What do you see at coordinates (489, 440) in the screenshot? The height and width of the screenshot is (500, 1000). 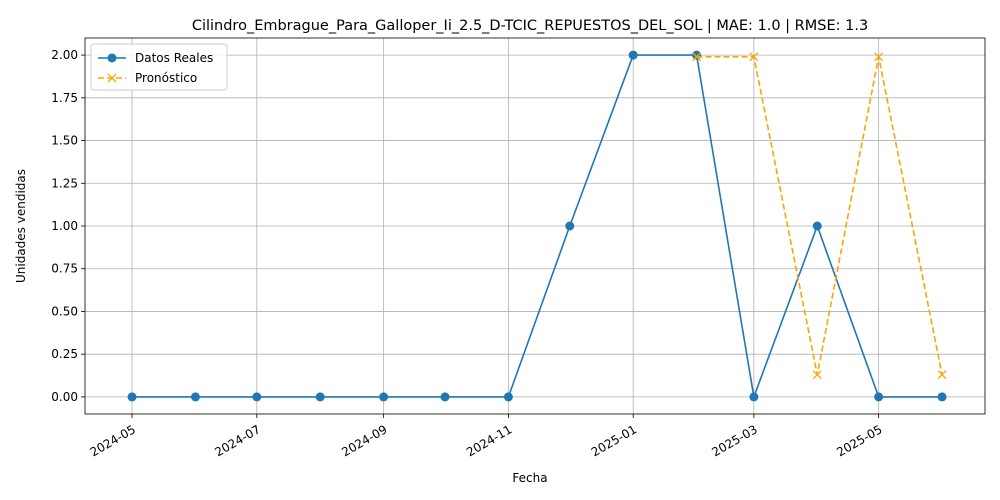 I see `x-tick-label: 2024-11` at bounding box center [489, 440].